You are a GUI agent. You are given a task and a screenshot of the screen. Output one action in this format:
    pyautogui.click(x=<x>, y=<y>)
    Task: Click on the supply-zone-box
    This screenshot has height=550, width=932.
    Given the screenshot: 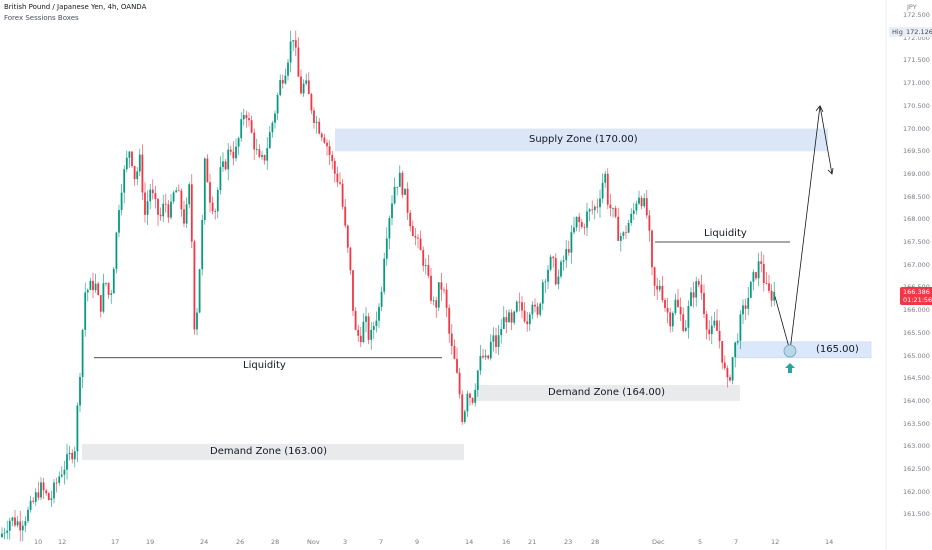 What is the action you would take?
    pyautogui.click(x=581, y=140)
    